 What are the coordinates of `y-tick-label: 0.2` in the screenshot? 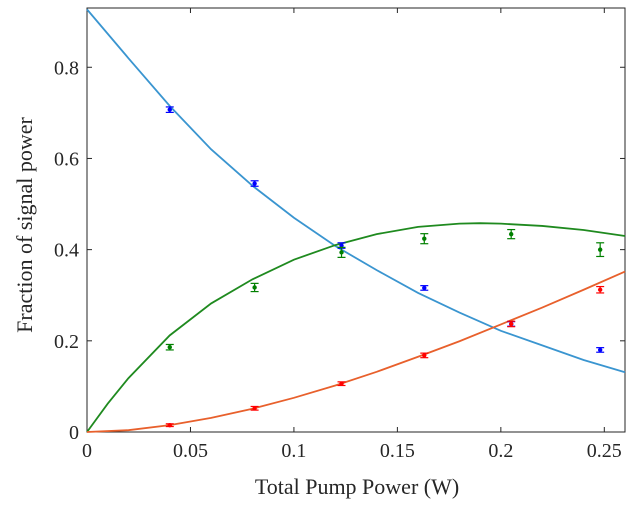 It's located at (66, 342).